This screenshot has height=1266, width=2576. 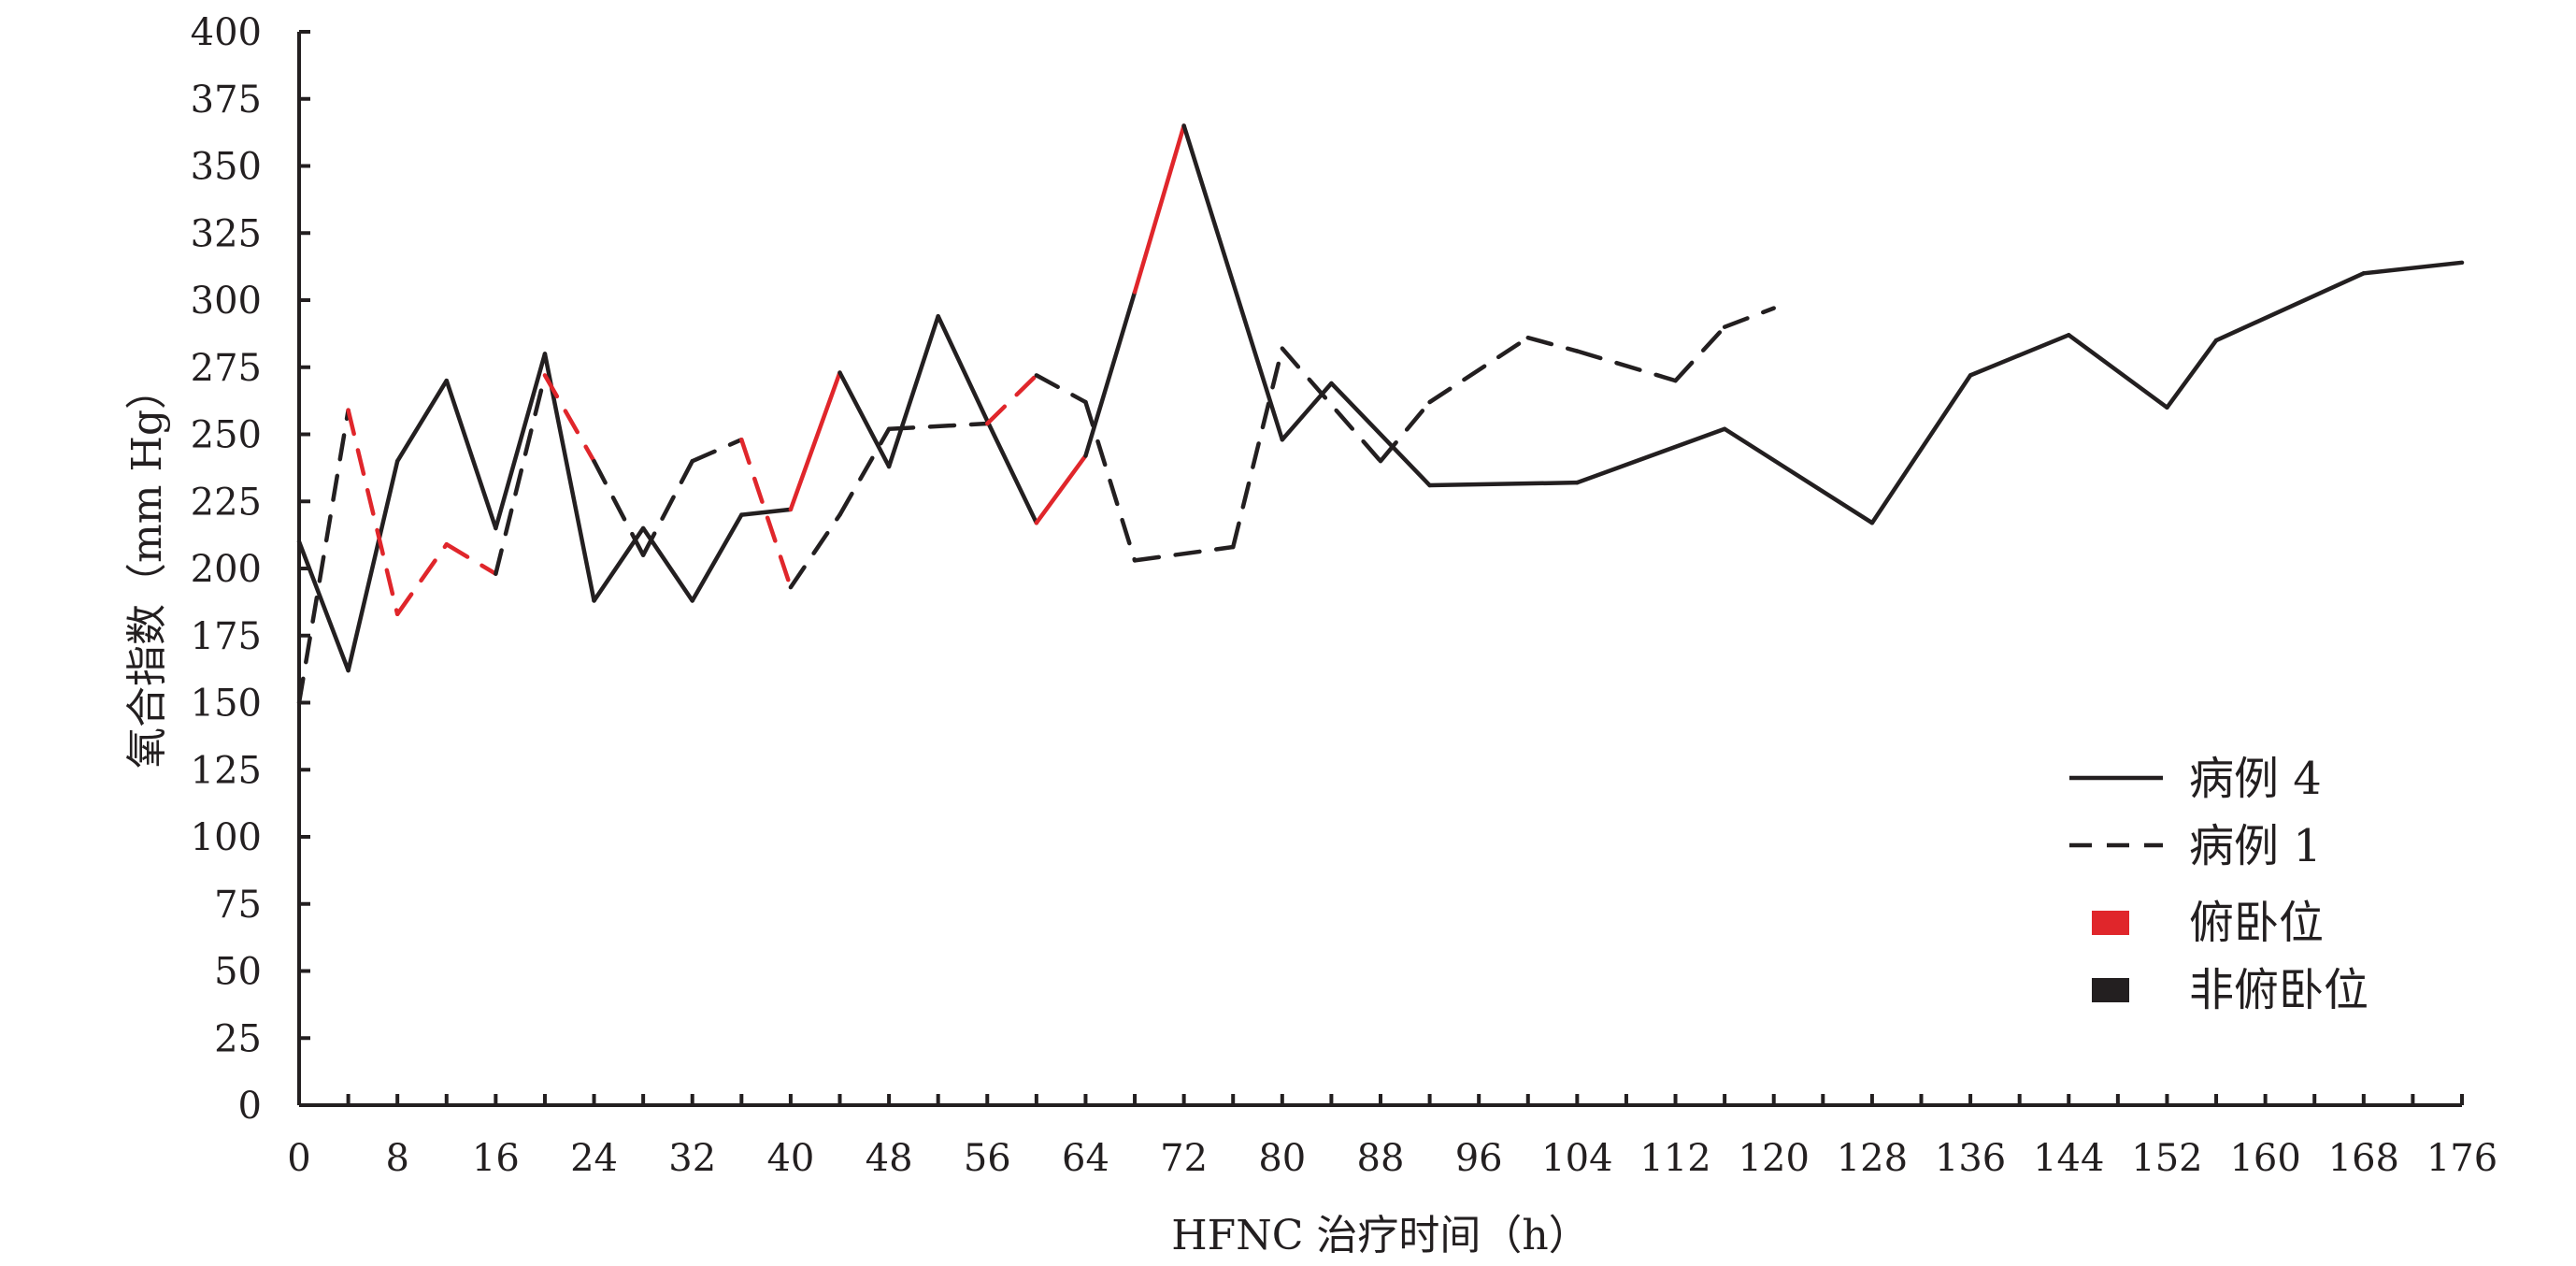 What do you see at coordinates (2068, 1158) in the screenshot?
I see `x-tick-label: 144` at bounding box center [2068, 1158].